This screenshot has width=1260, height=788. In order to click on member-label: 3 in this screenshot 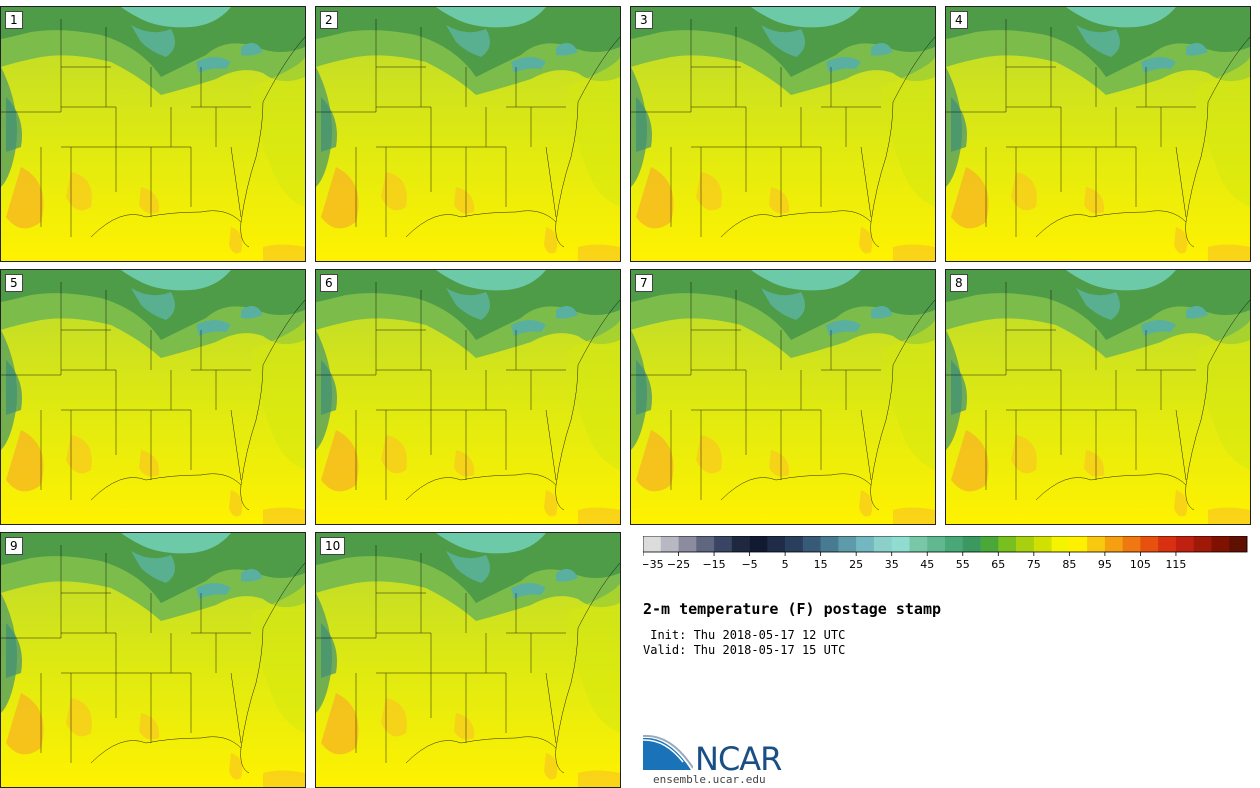, I will do `click(644, 20)`.